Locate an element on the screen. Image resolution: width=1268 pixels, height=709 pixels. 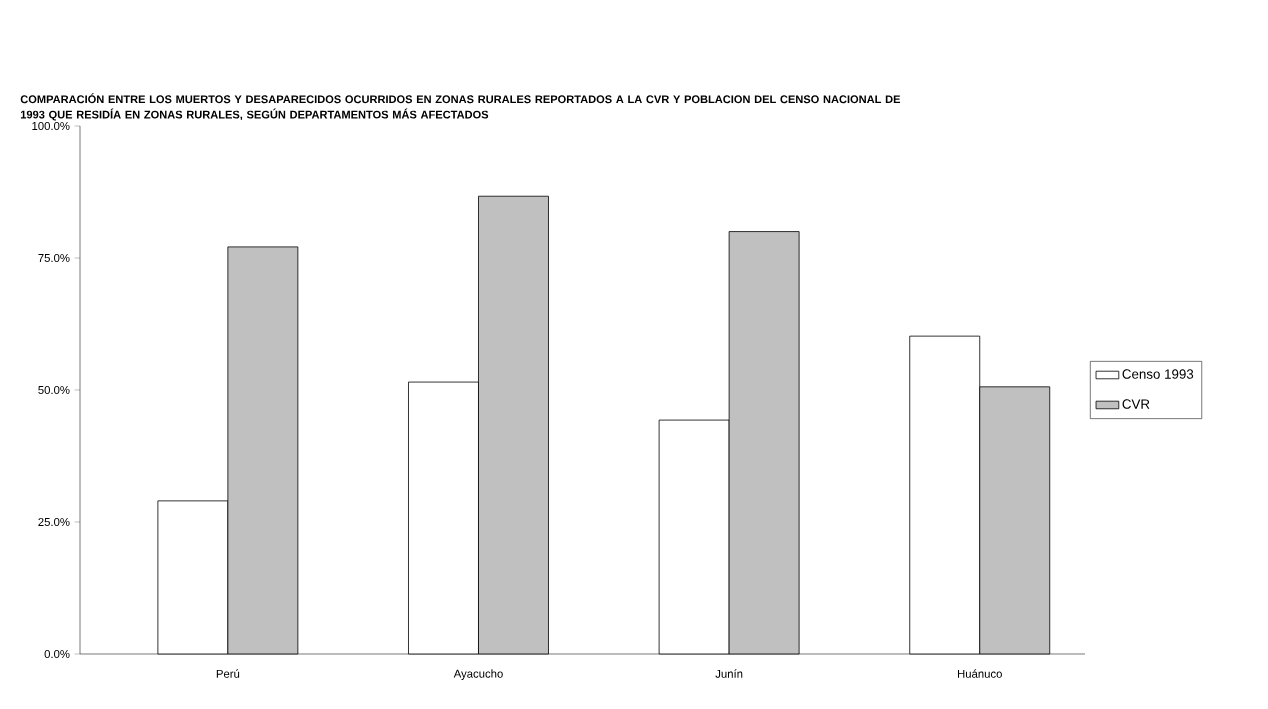
x-tick-label: Ayacucho is located at coordinates (478, 674).